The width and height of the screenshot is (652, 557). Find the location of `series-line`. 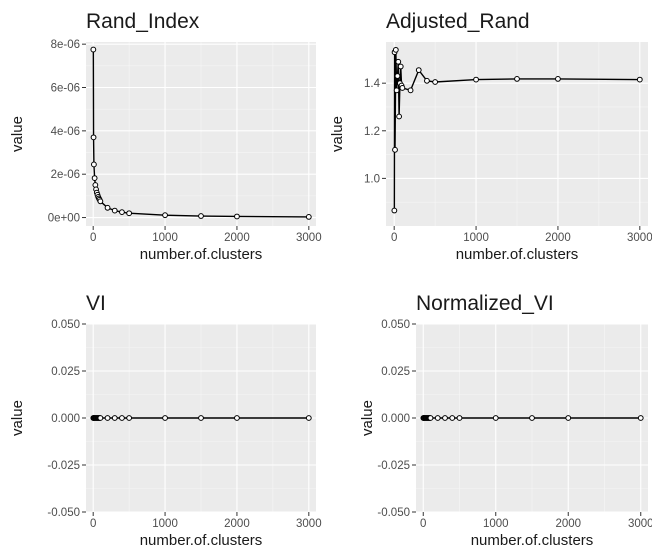

series-line is located at coordinates (516, 130).